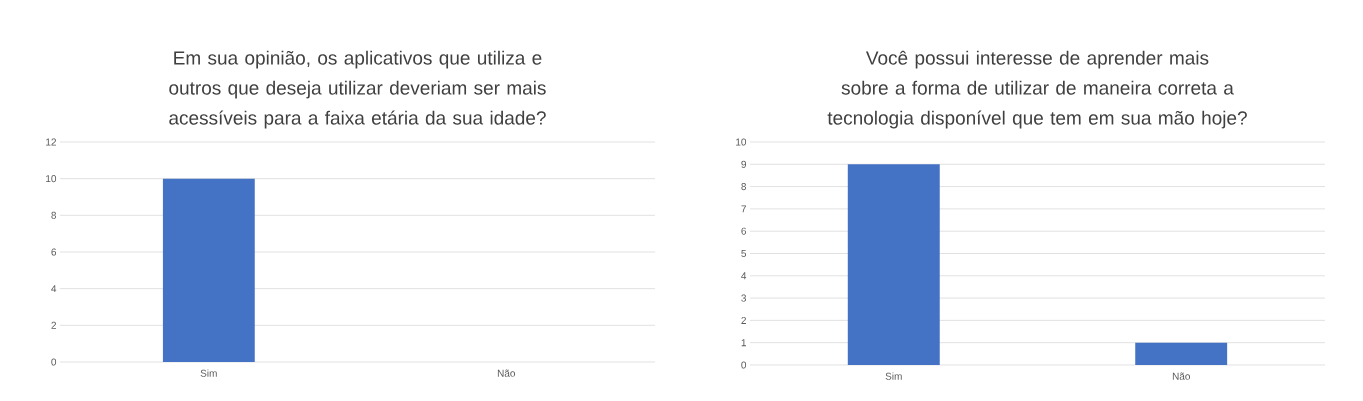 Image resolution: width=1363 pixels, height=401 pixels. Describe the element at coordinates (357, 89) in the screenshot. I see `chart-title: Em sua opinião, os aplicativos que utiliza e outros que deseja utilizar deveriam ser mais acessíveis para a faixa etária da sua idade?` at that location.